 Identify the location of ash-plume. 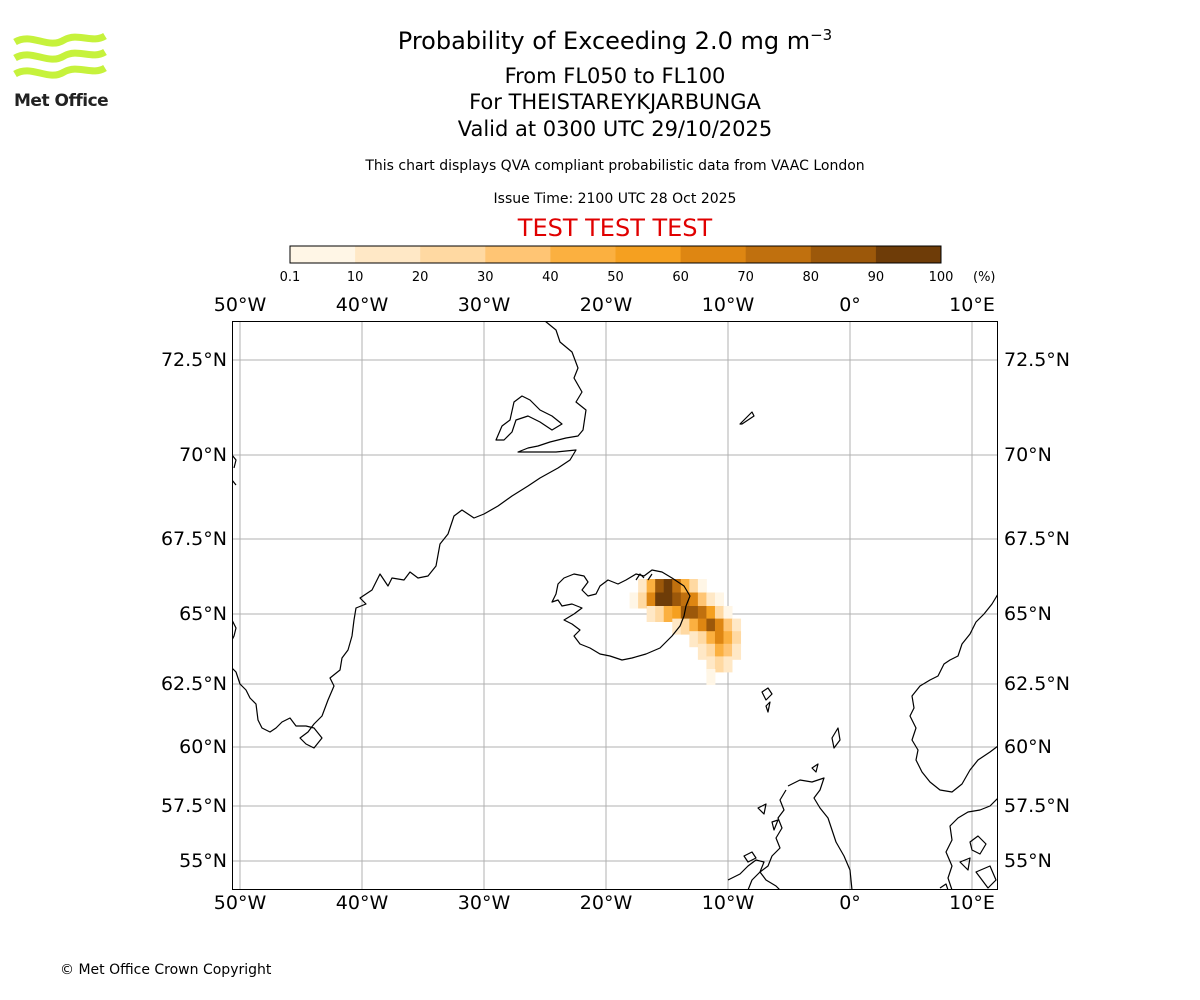
(685, 632).